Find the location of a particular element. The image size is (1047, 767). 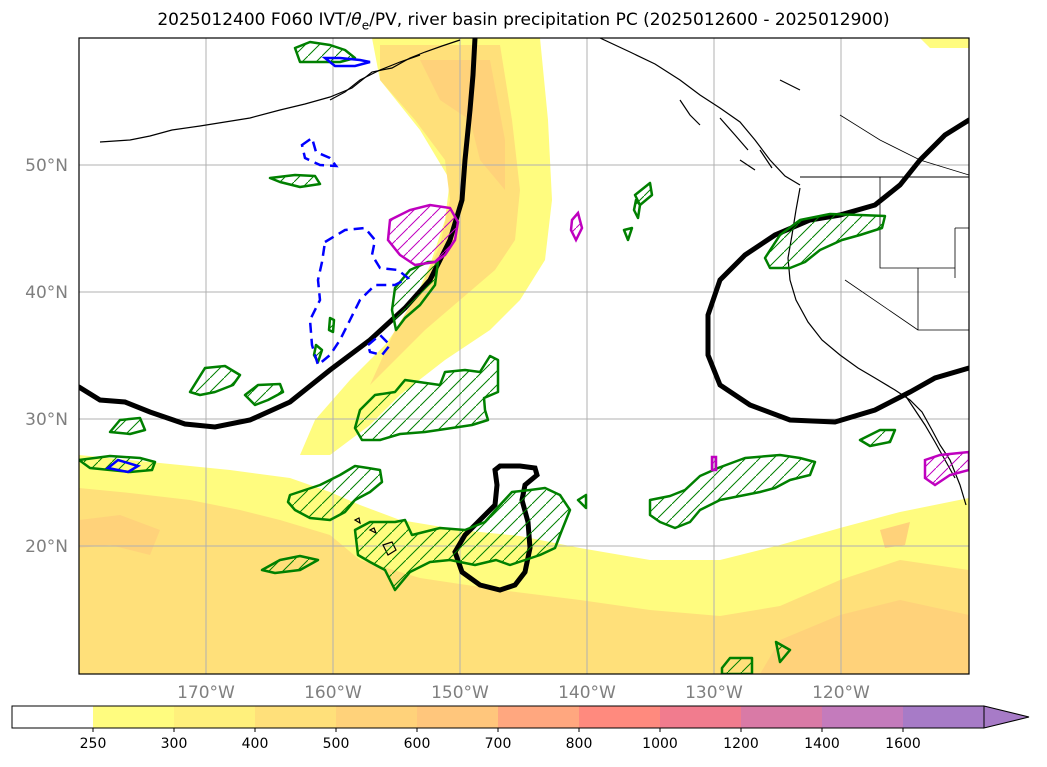

colorbar-tick-label: 1200 is located at coordinates (741, 744).